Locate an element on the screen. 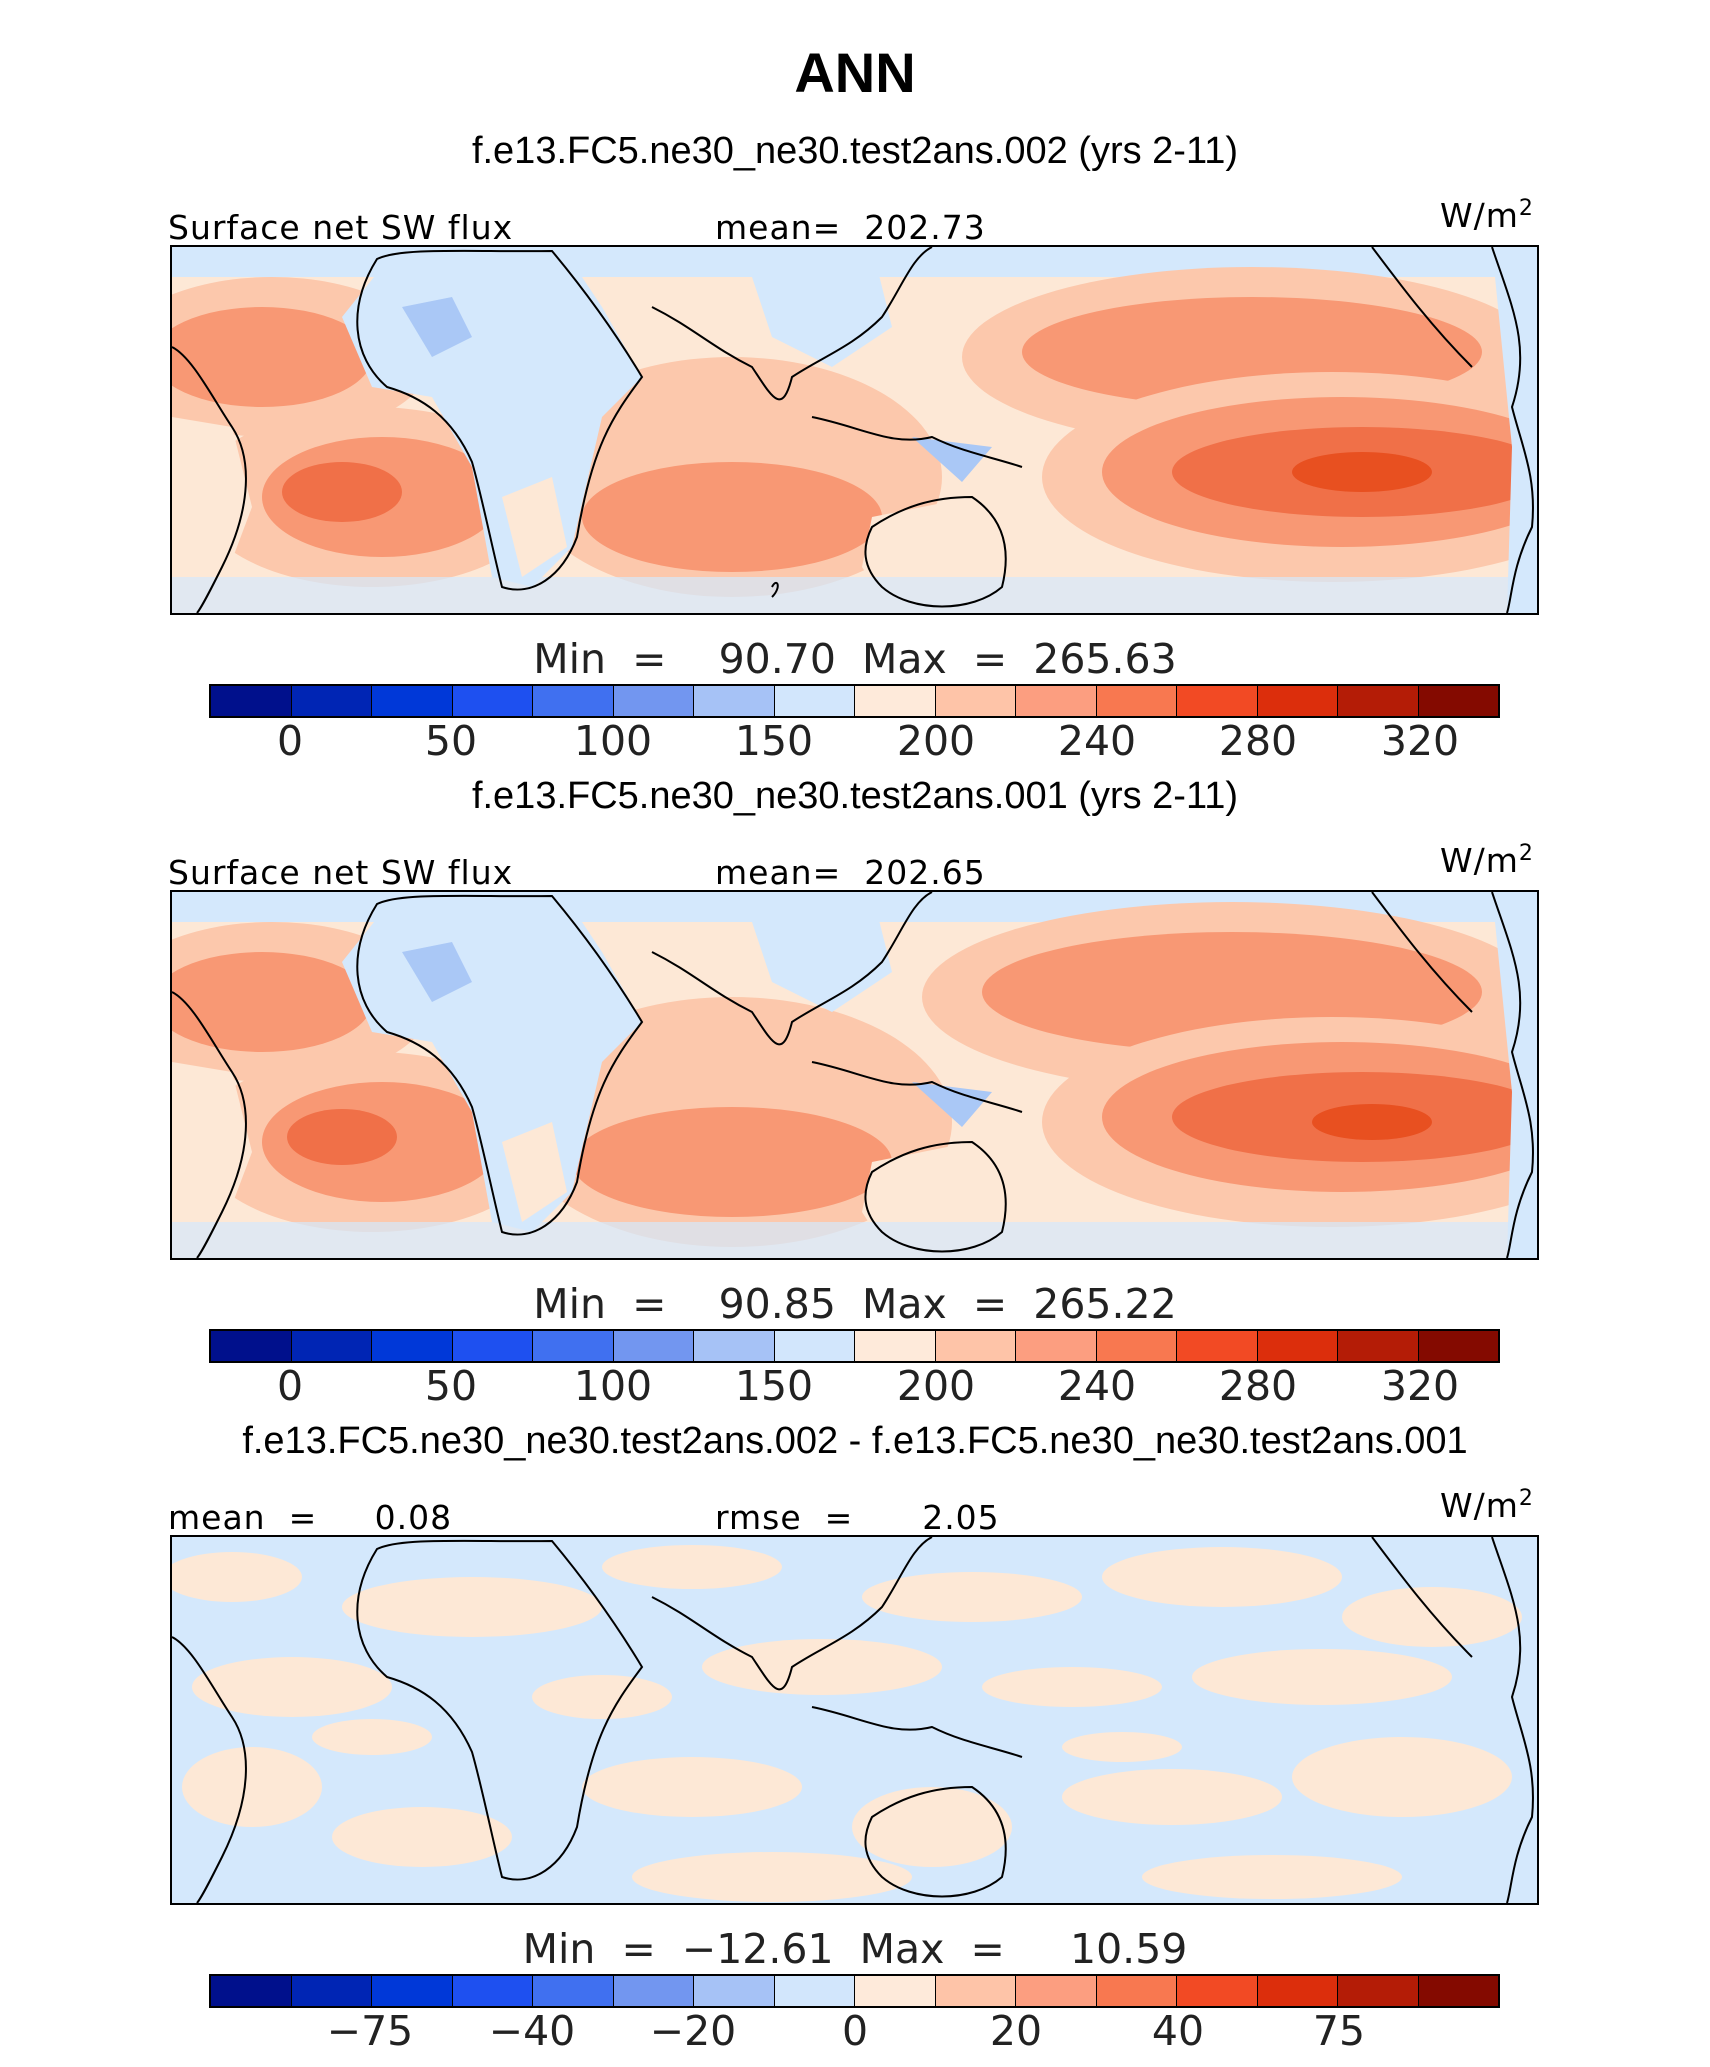 This screenshot has width=1710, height=2067. panel1-tick: 150 is located at coordinates (774, 741).